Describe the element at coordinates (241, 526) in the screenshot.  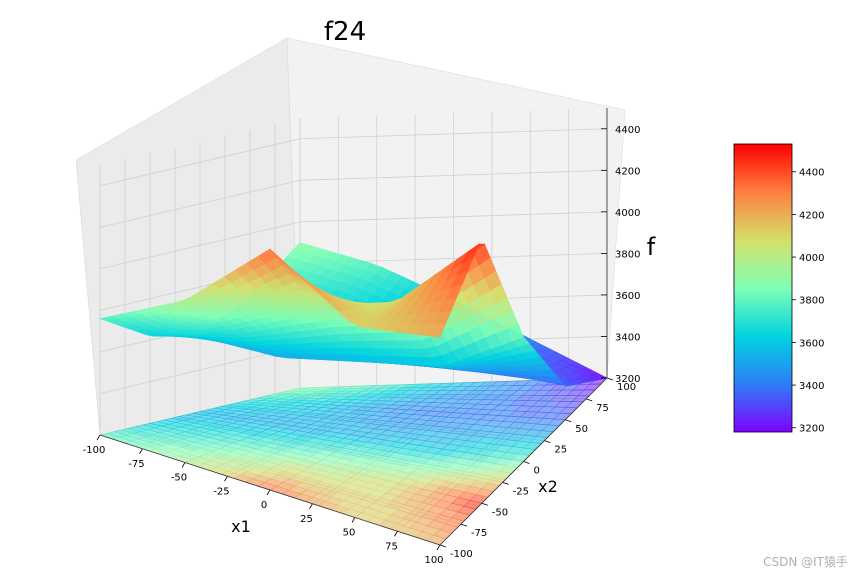
I see `x-axis-label: x1` at that location.